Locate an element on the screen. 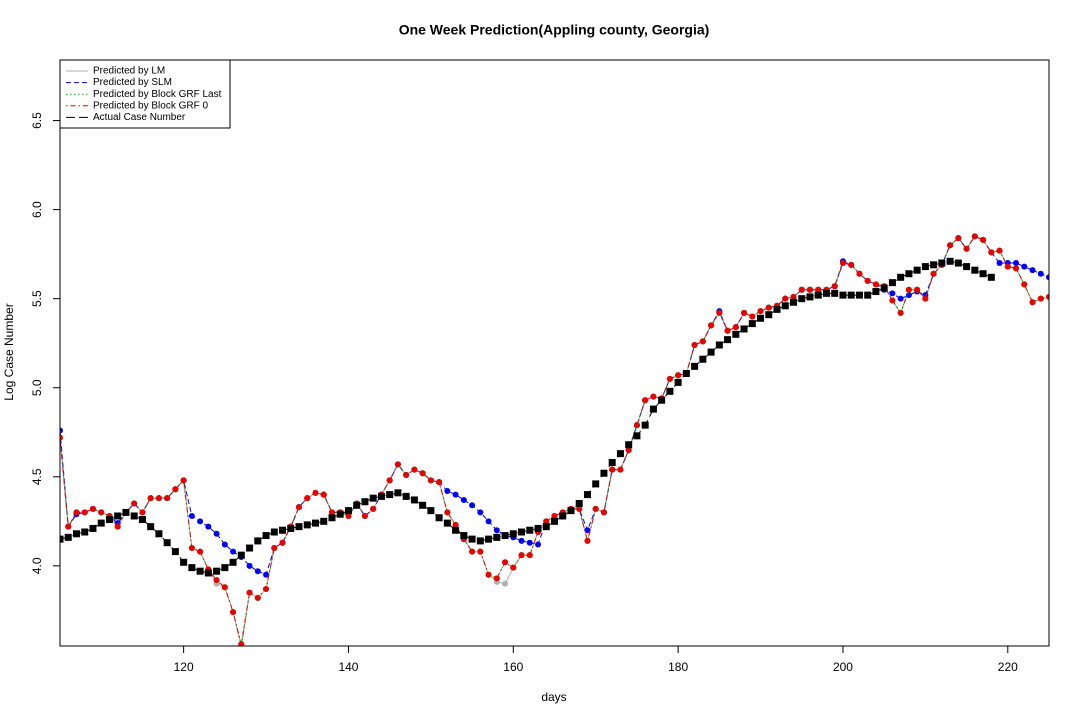 The image size is (1080, 720). legend-label: Predicted by Block GRF Last is located at coordinates (157, 94).